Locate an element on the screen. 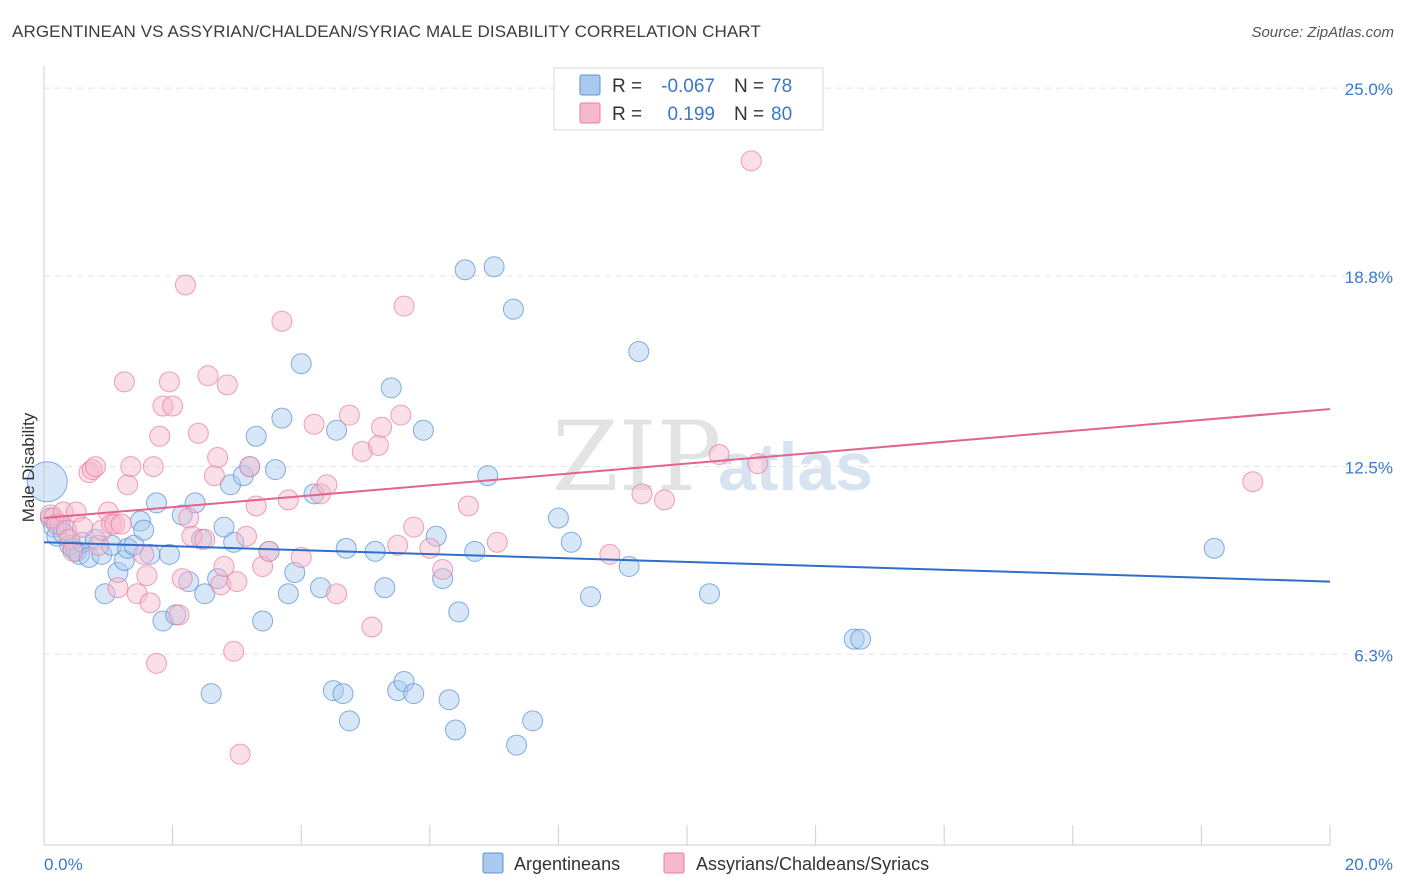  legend-r-label-1: R = is located at coordinates (627, 86).